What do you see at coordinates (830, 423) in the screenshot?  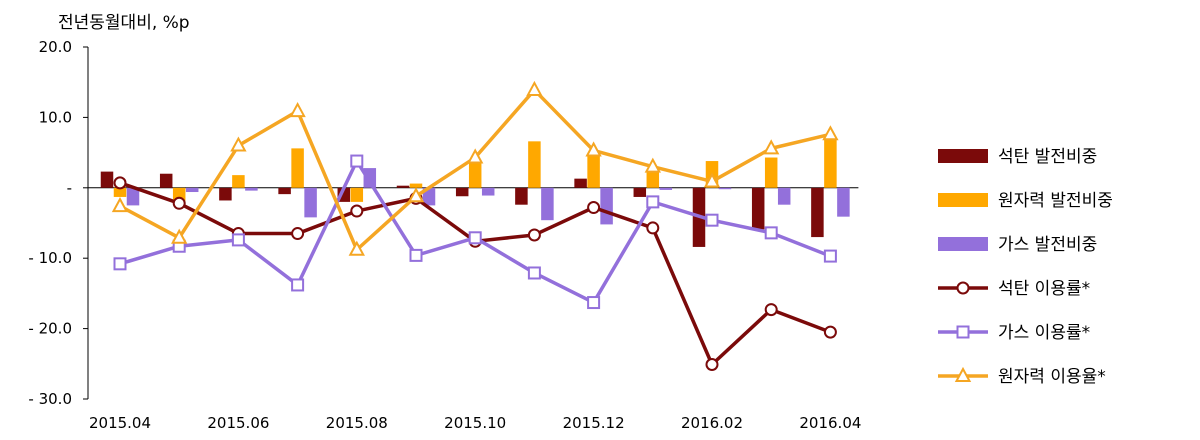 I see `x-tick-label: 2016.04` at bounding box center [830, 423].